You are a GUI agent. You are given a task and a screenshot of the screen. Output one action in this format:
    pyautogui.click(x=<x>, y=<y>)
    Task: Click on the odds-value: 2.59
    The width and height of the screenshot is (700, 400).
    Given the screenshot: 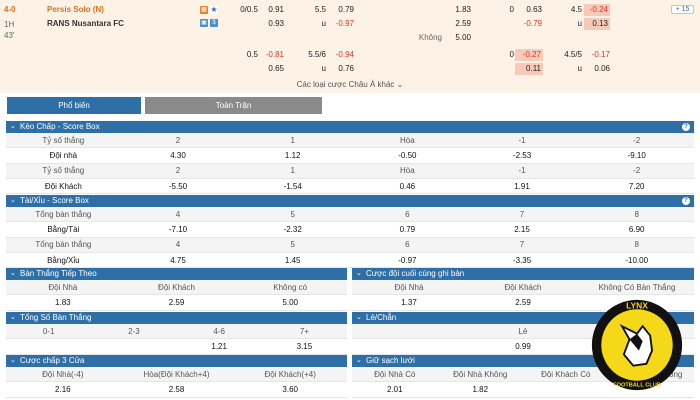 What is the action you would take?
    pyautogui.click(x=463, y=23)
    